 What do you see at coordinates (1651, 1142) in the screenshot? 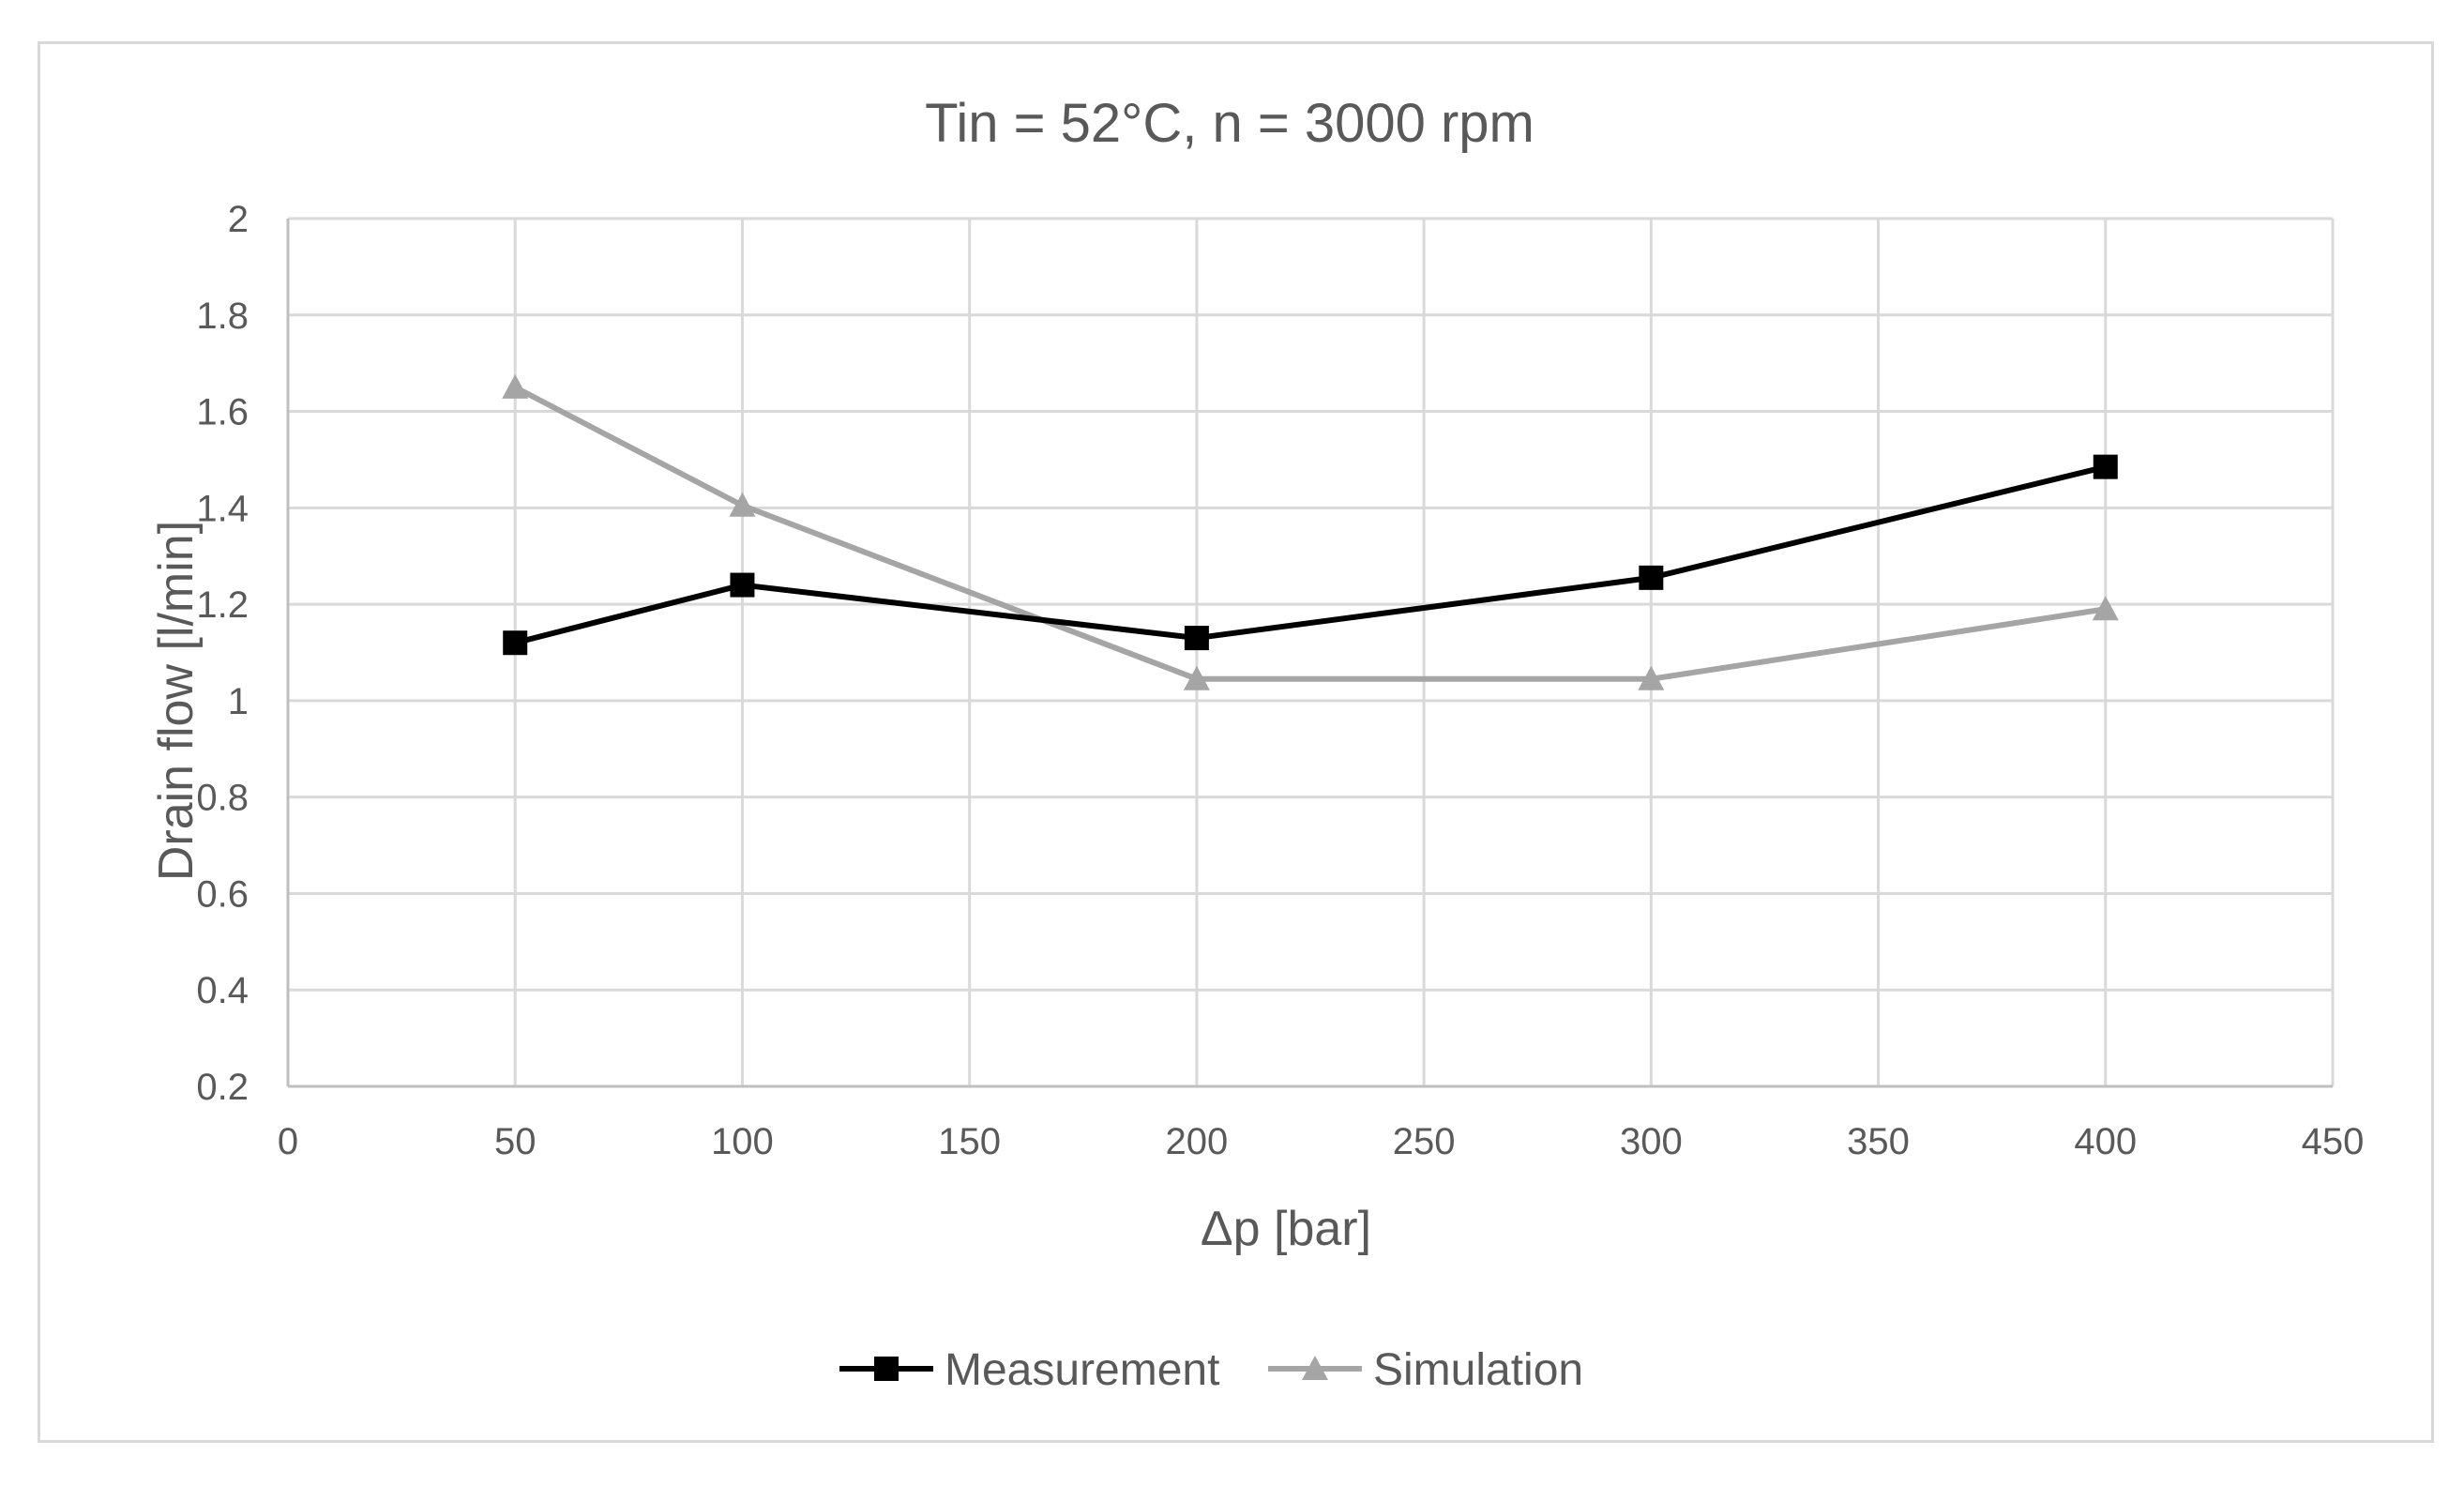
I see `x-tick-label: 300` at bounding box center [1651, 1142].